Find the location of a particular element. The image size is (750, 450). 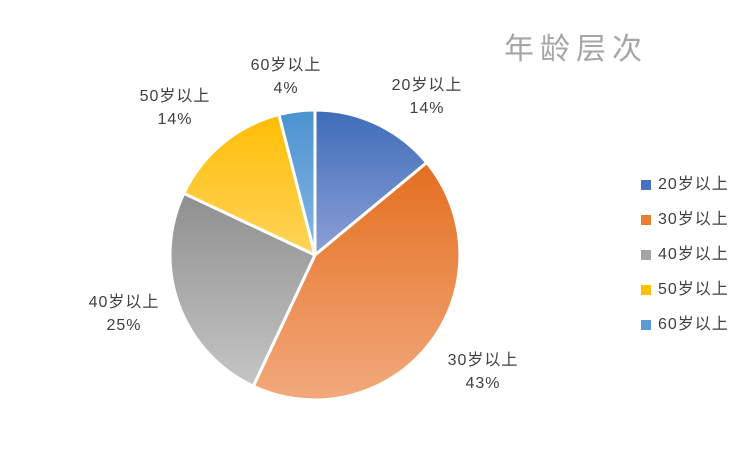

pie-slice-50岁以上 is located at coordinates (249, 185).